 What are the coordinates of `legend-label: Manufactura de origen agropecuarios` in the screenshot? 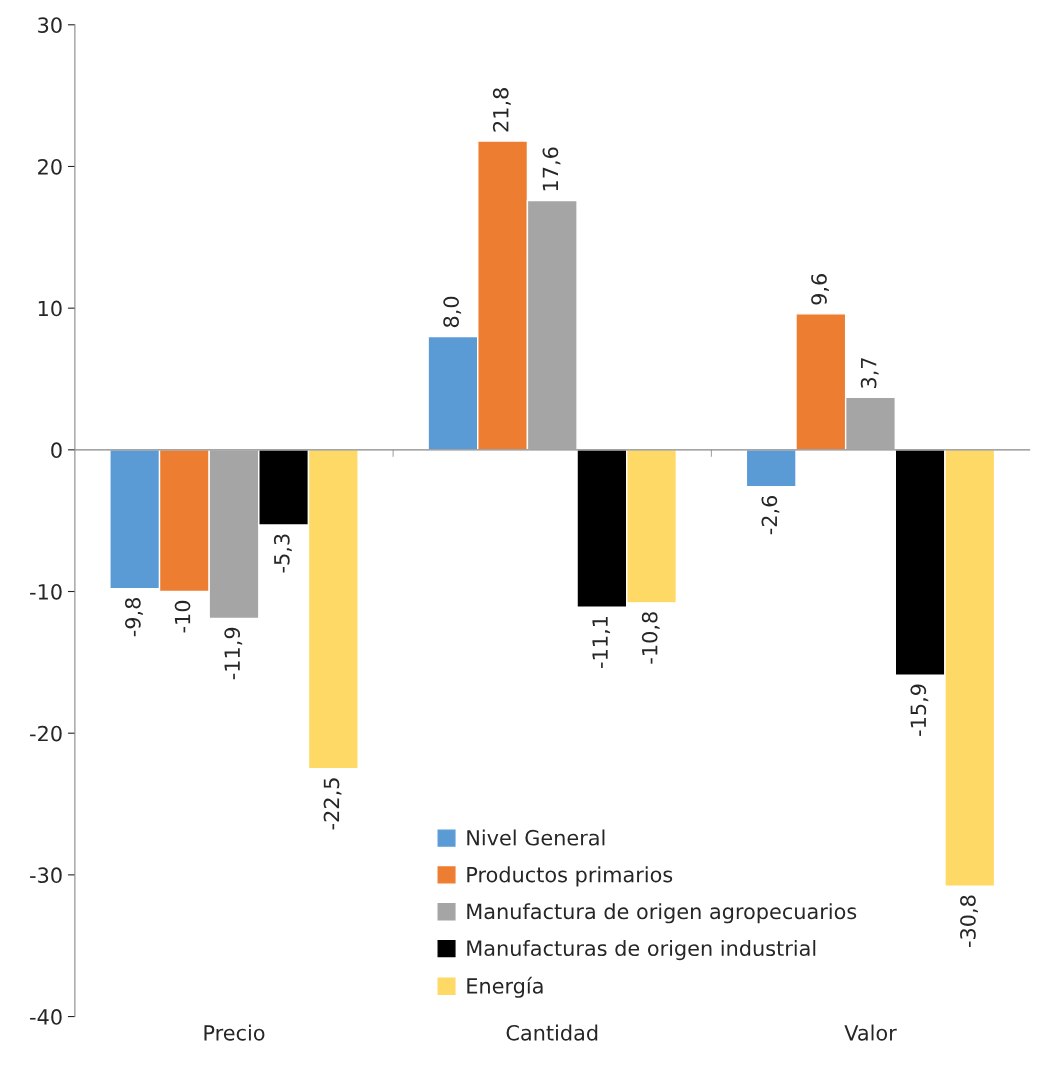 It's located at (662, 913).